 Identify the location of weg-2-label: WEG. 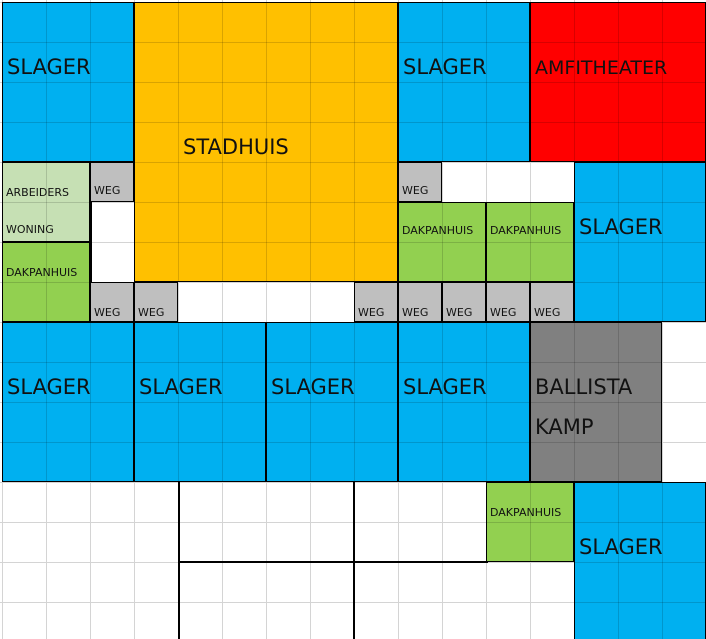
(415, 190).